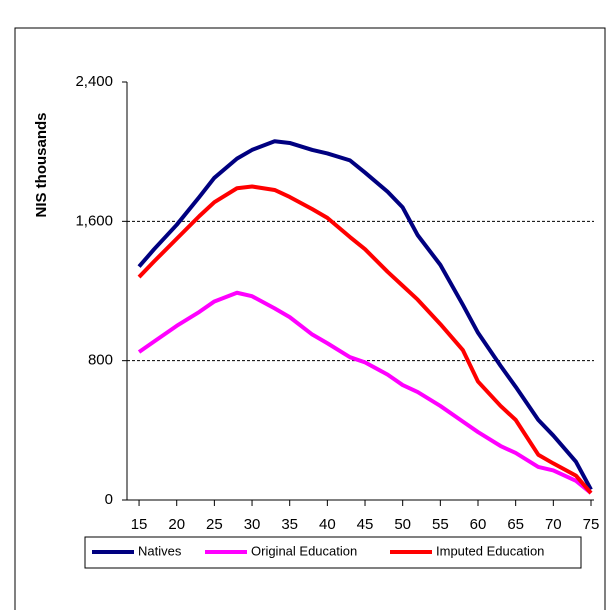 The image size is (611, 615). Describe the element at coordinates (478, 524) in the screenshot. I see `x-tick-label: 60` at that location.